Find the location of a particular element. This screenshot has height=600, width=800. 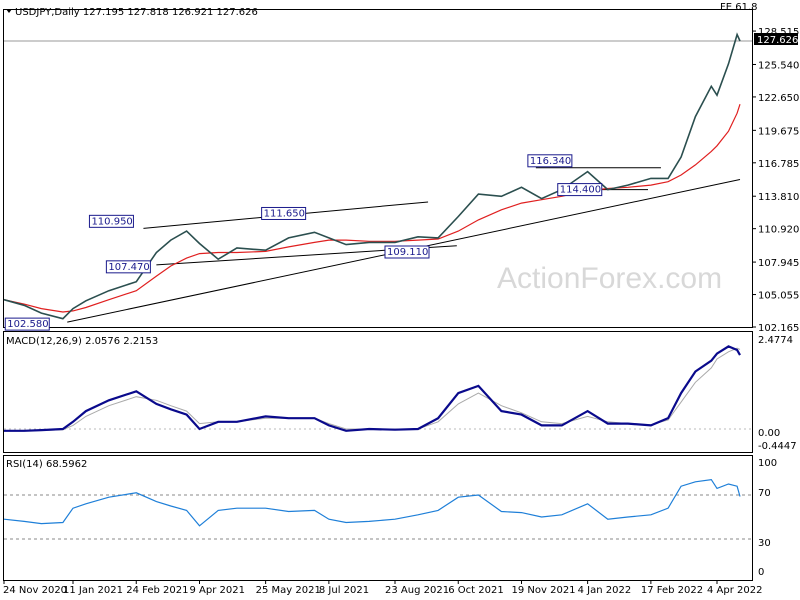

price-annotation: 110.950 is located at coordinates (111, 221).